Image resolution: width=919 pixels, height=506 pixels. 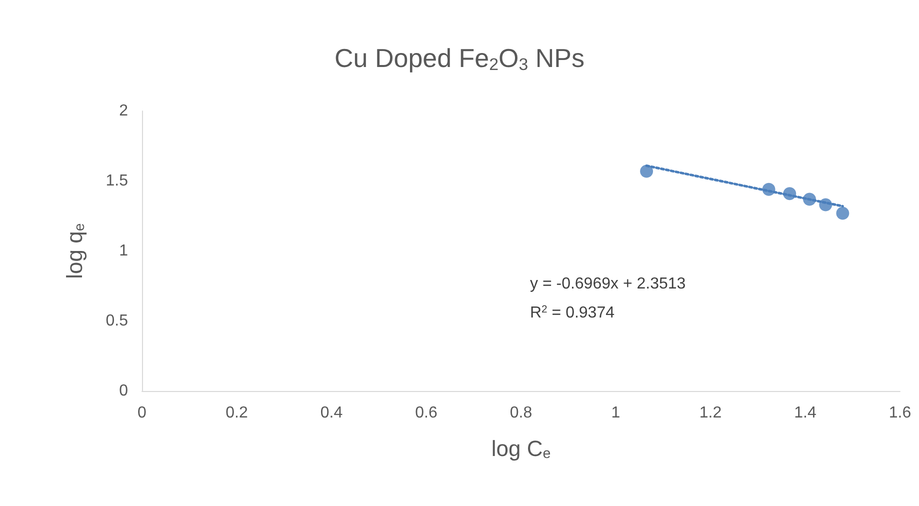 I want to click on x-tick-label: 1.2, so click(x=710, y=413).